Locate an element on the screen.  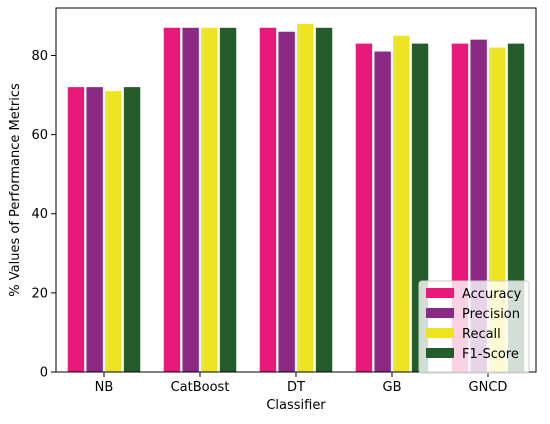
bar-precision-gb is located at coordinates (382, 212).